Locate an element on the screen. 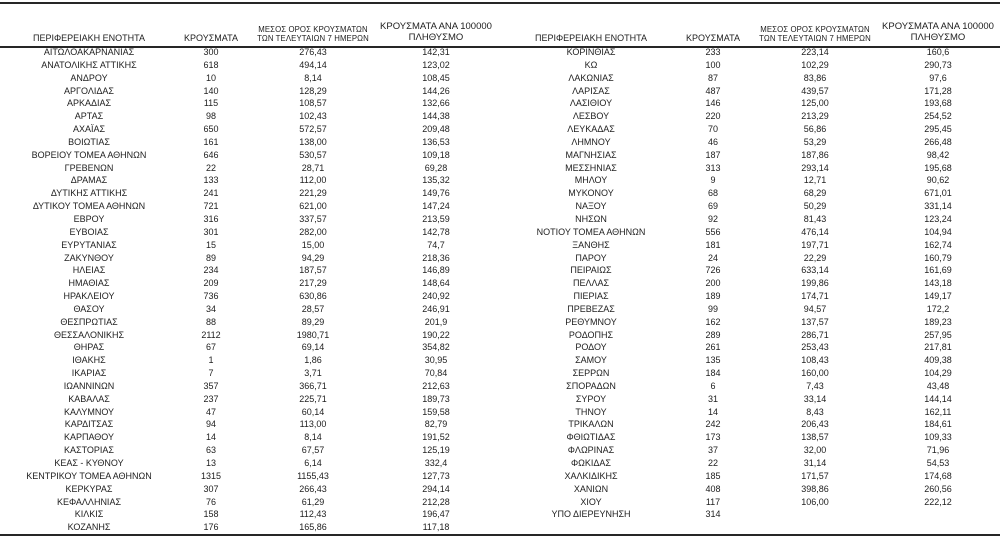 The width and height of the screenshot is (1000, 543). avg7-cell: 276,43 is located at coordinates (313, 52).